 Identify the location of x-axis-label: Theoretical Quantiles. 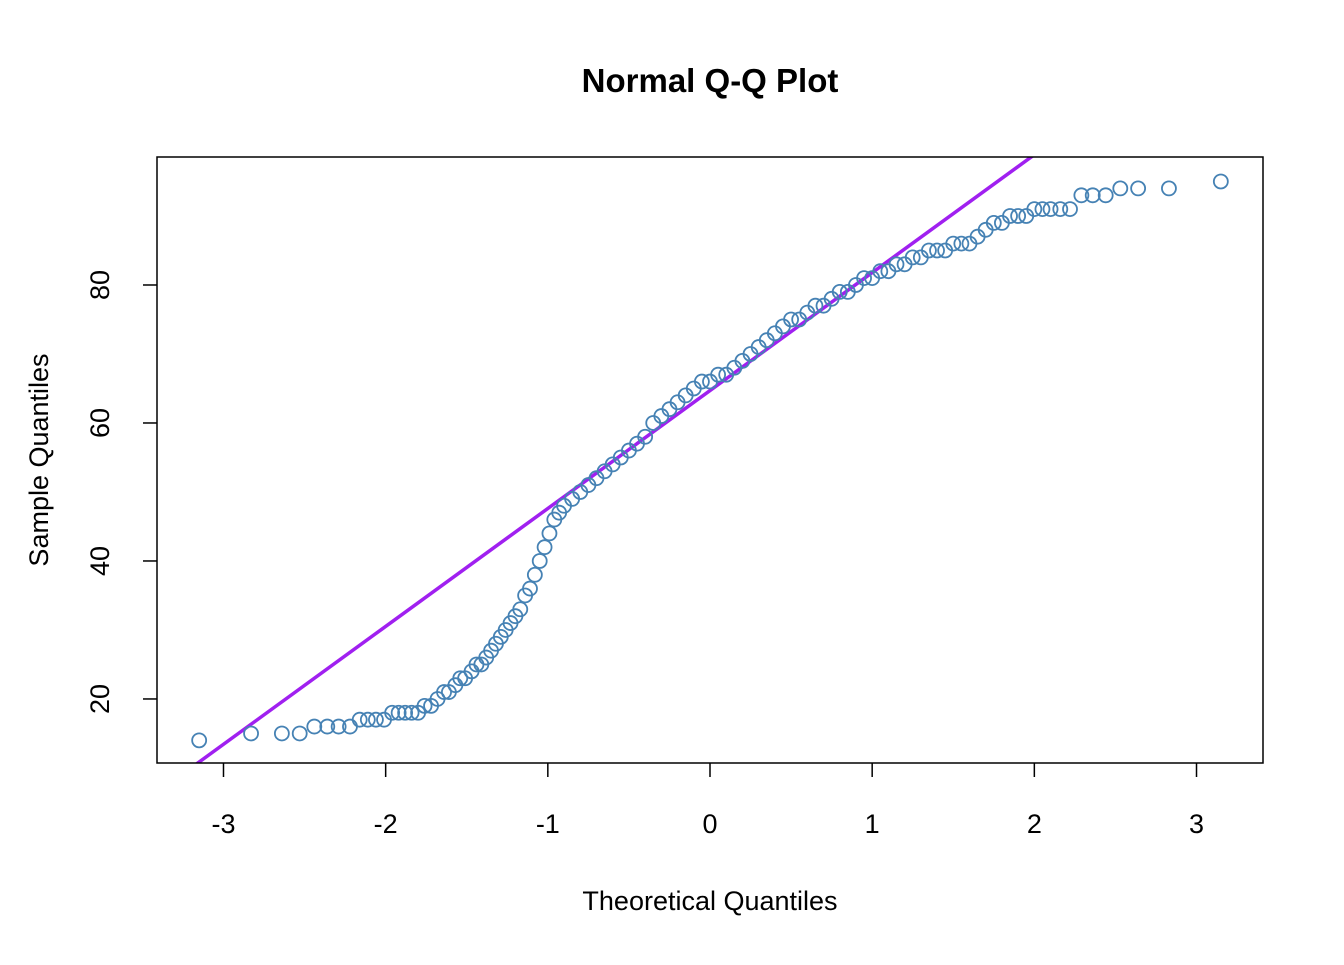
(709, 901).